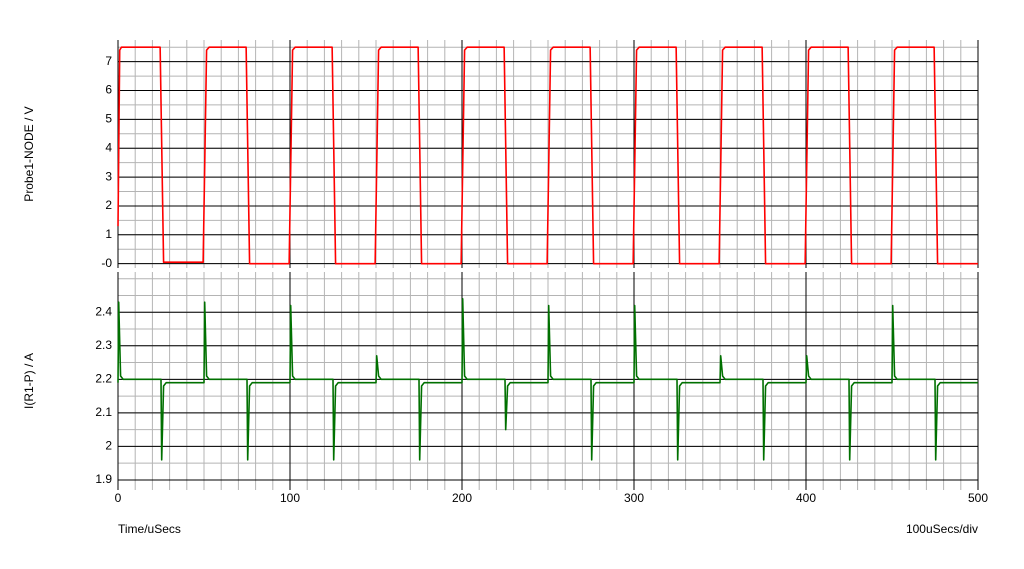 Image resolution: width=1024 pixels, height=569 pixels. Describe the element at coordinates (103, 378) in the screenshot. I see `y-tick-label: 2.2` at that location.